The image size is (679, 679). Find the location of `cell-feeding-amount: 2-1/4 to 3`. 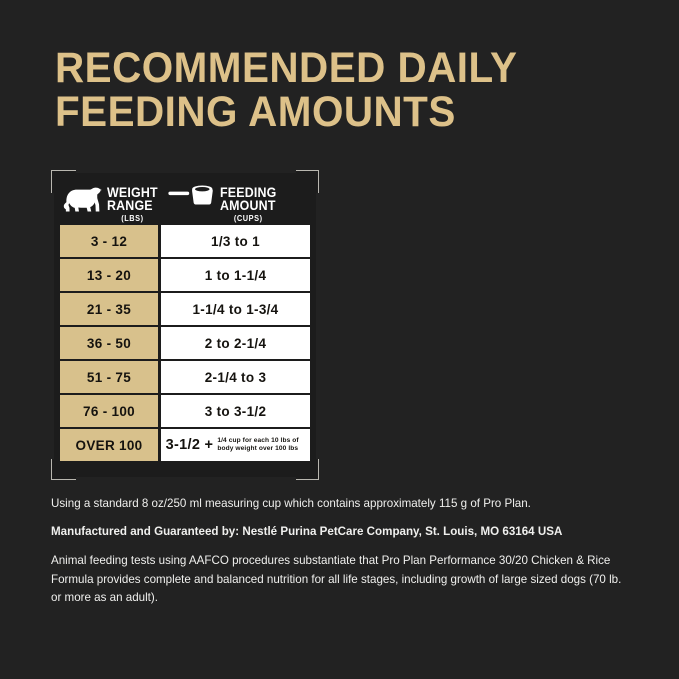

cell-feeding-amount: 2-1/4 to 3 is located at coordinates (235, 377).